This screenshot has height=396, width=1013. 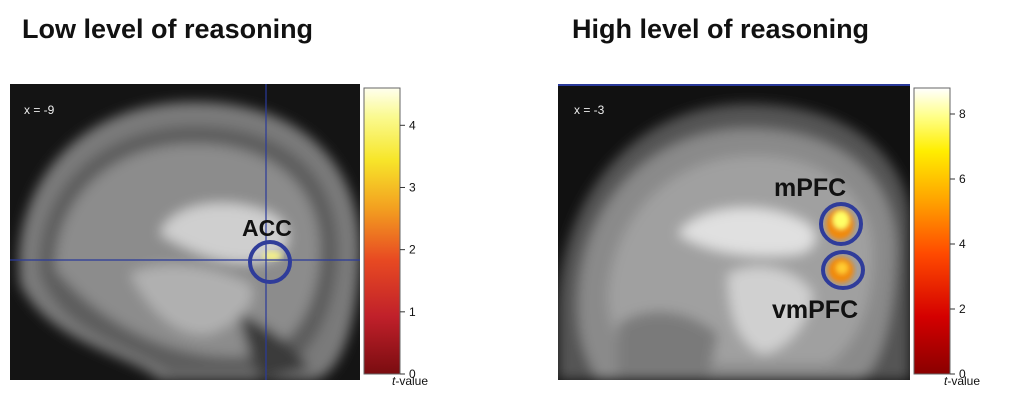 I want to click on left-tvalue-label: t-value, so click(x=410, y=381).